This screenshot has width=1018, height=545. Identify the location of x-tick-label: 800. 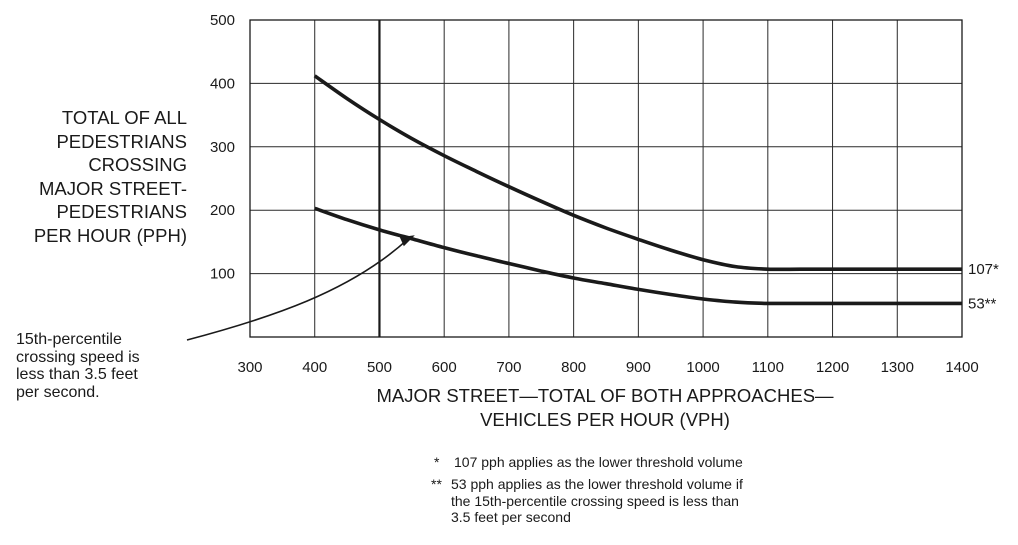
(573, 367).